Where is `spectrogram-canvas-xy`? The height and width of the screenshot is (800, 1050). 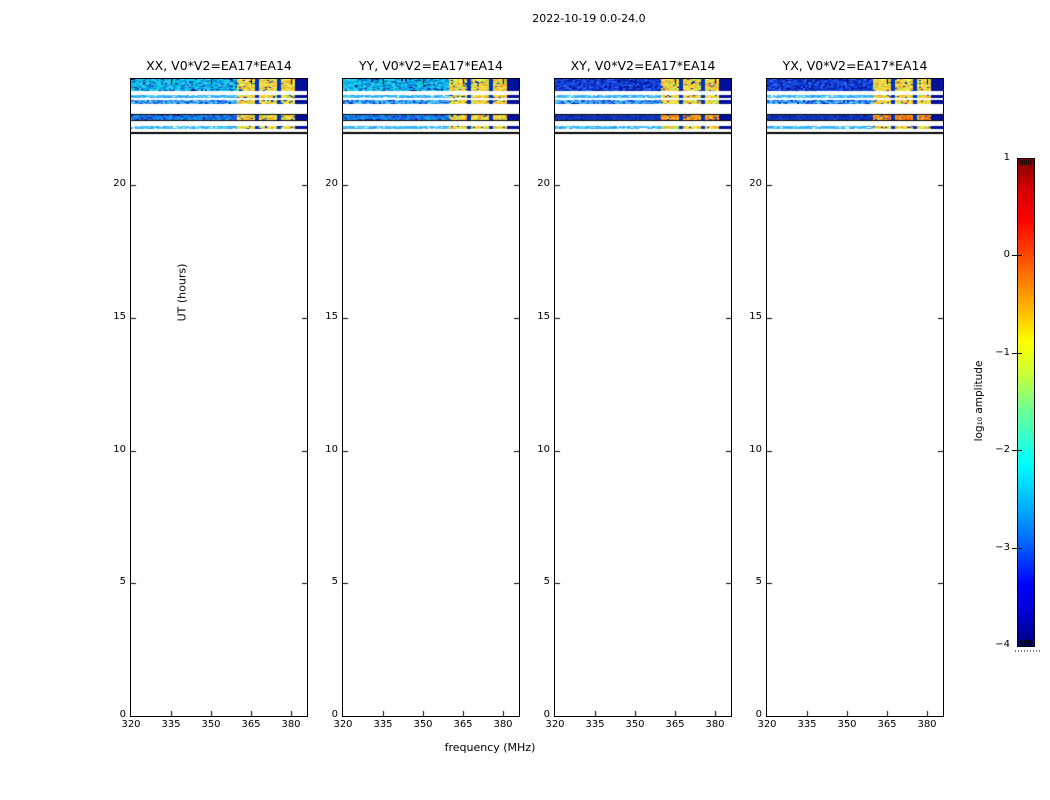
spectrogram-canvas-xy is located at coordinates (643, 397).